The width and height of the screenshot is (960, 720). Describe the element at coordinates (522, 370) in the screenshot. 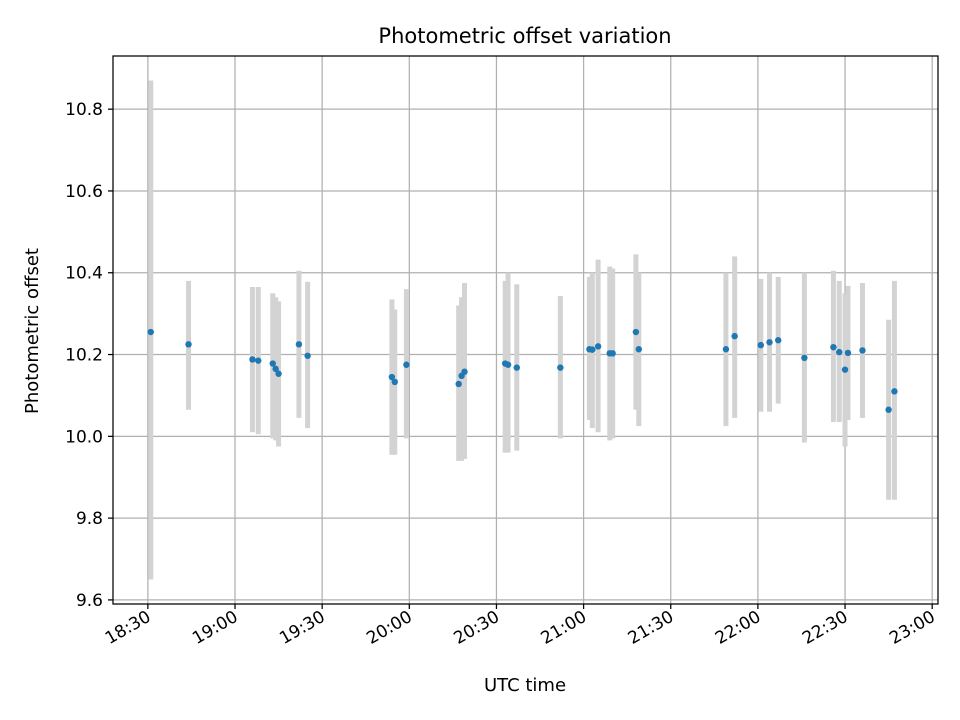

I see `data-points` at that location.